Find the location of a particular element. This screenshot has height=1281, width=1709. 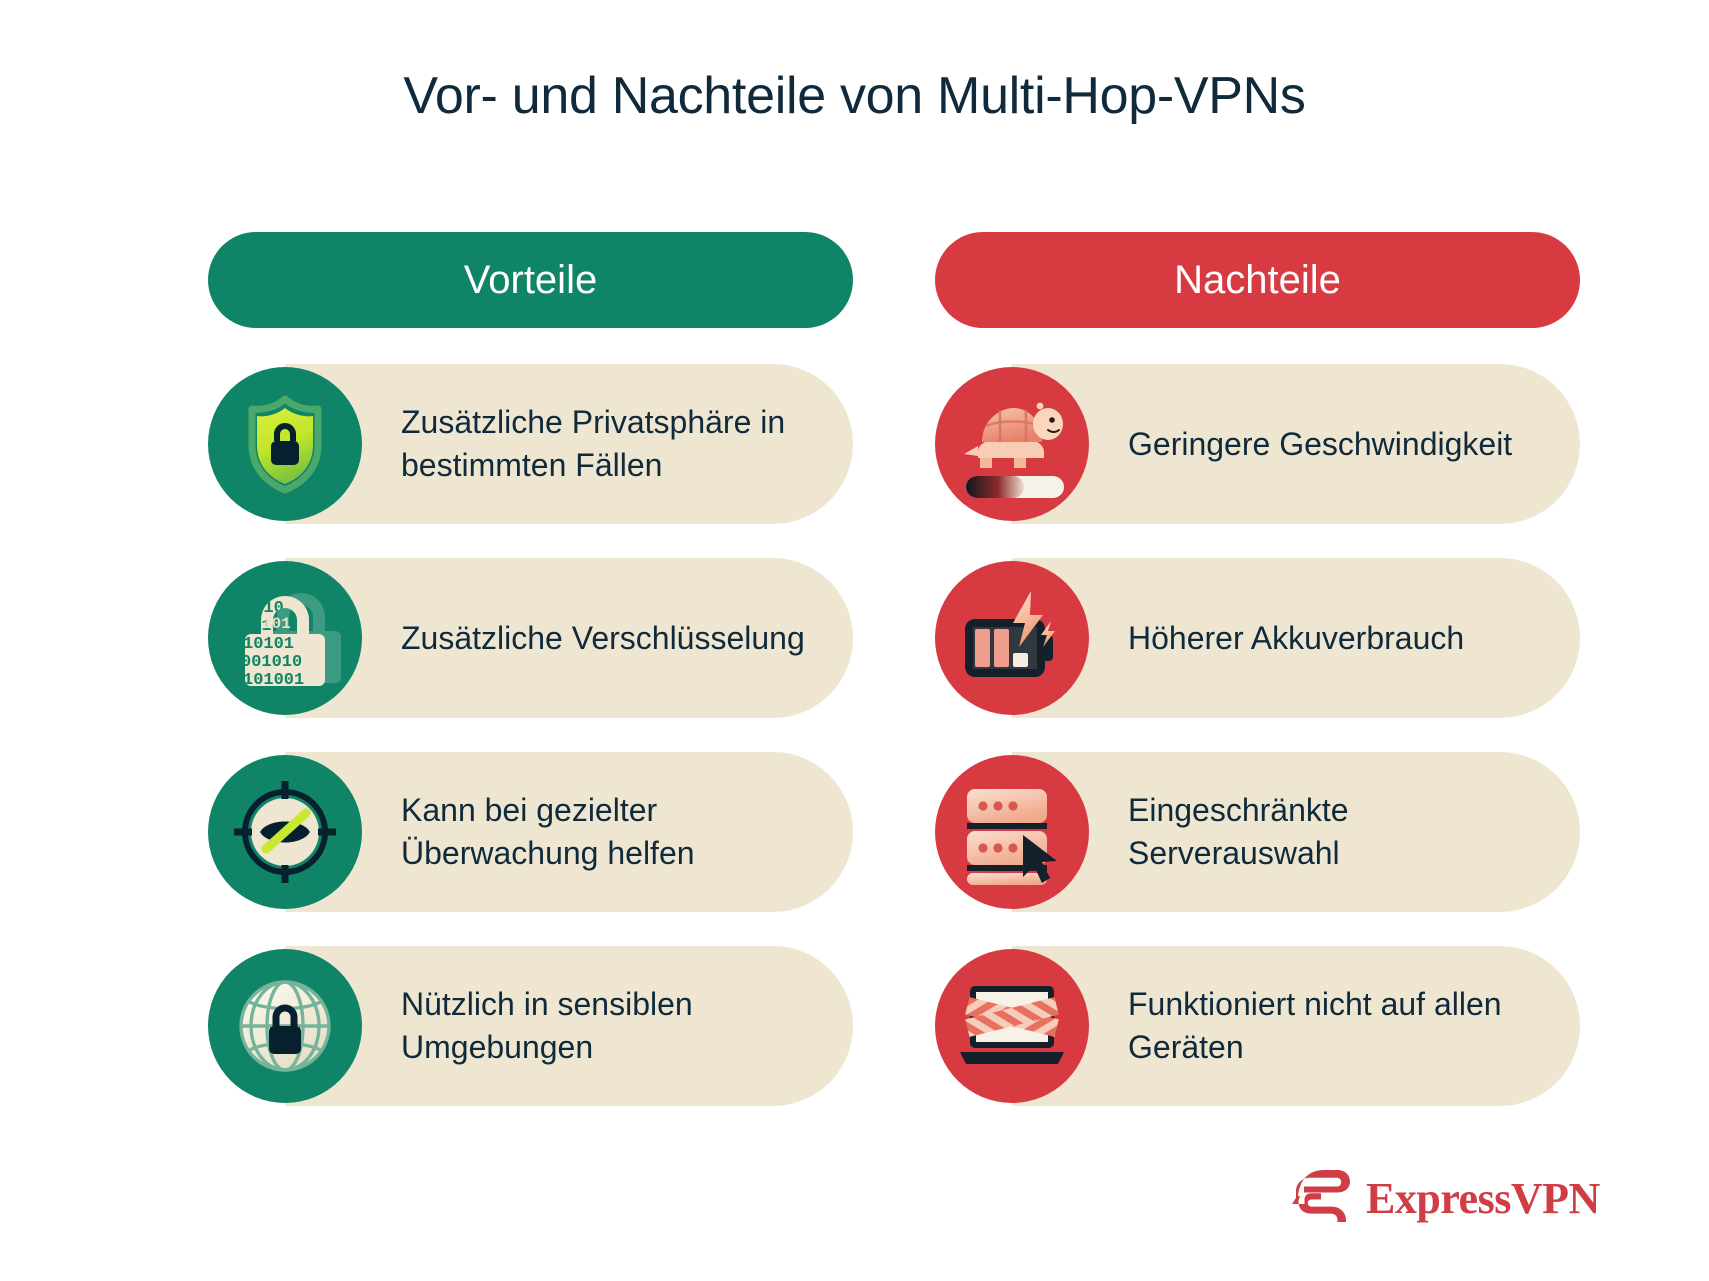

pros-header: Vorteile is located at coordinates (530, 280).